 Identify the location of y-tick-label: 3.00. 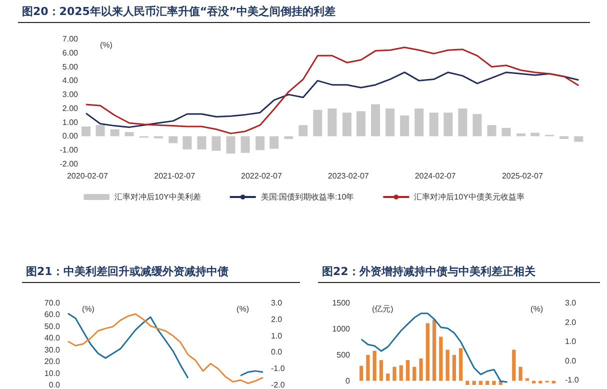
(70, 95).